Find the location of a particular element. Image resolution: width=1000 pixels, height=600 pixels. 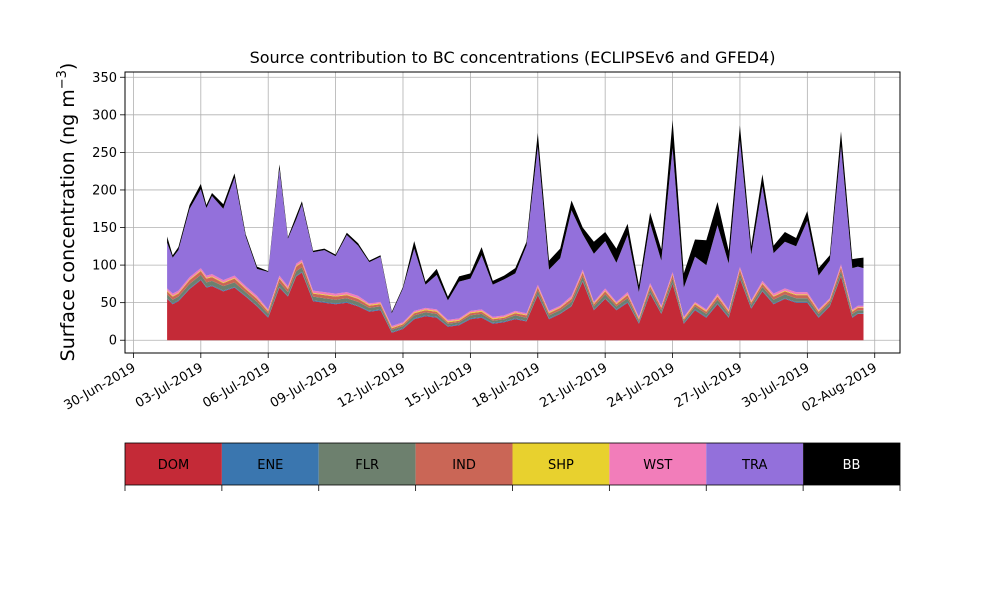

legend-swatch-wst is located at coordinates (658, 464).